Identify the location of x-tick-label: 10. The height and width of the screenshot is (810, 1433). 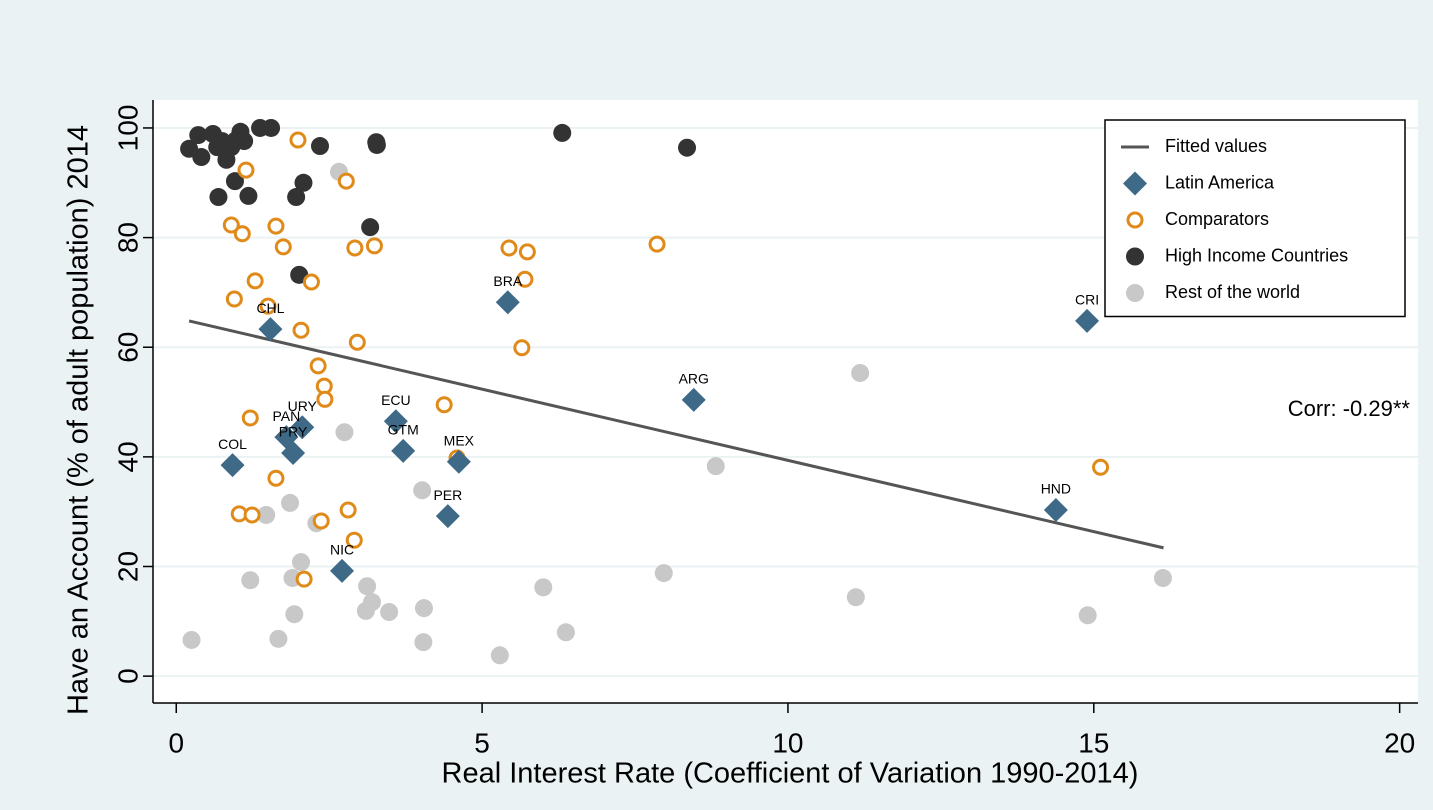
(787, 742).